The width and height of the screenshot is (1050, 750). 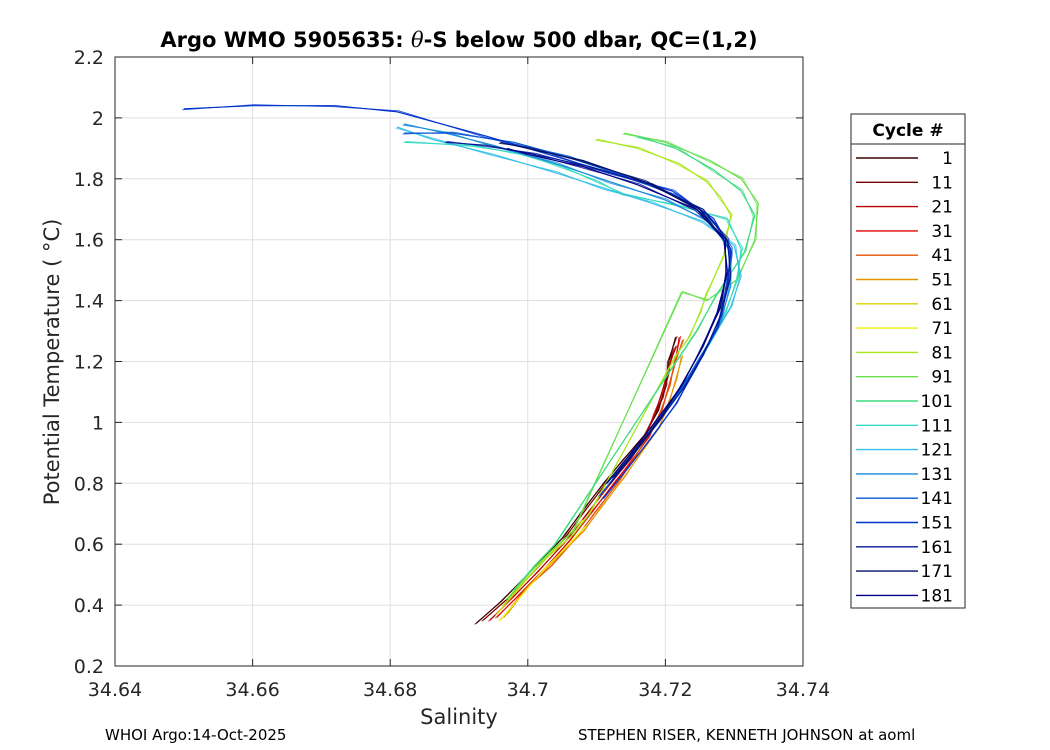 What do you see at coordinates (89, 484) in the screenshot?
I see `y-tick-label: 0.8` at bounding box center [89, 484].